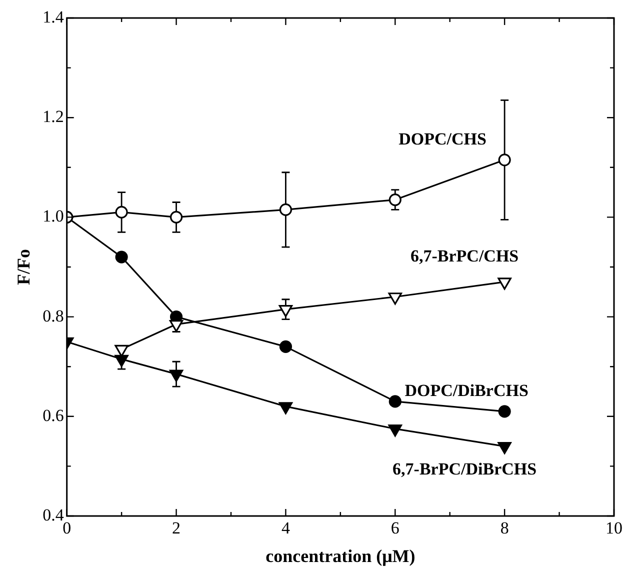 The image size is (628, 574). I want to click on x-tick-label: 2, so click(176, 528).